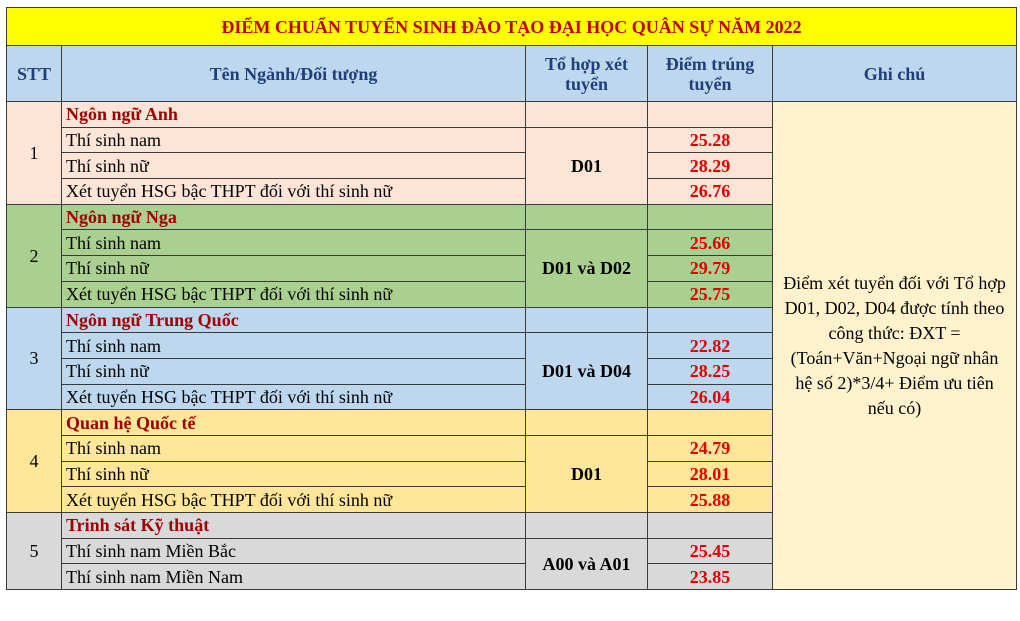 This screenshot has height=621, width=1020. I want to click on score-value: 25.88, so click(710, 499).